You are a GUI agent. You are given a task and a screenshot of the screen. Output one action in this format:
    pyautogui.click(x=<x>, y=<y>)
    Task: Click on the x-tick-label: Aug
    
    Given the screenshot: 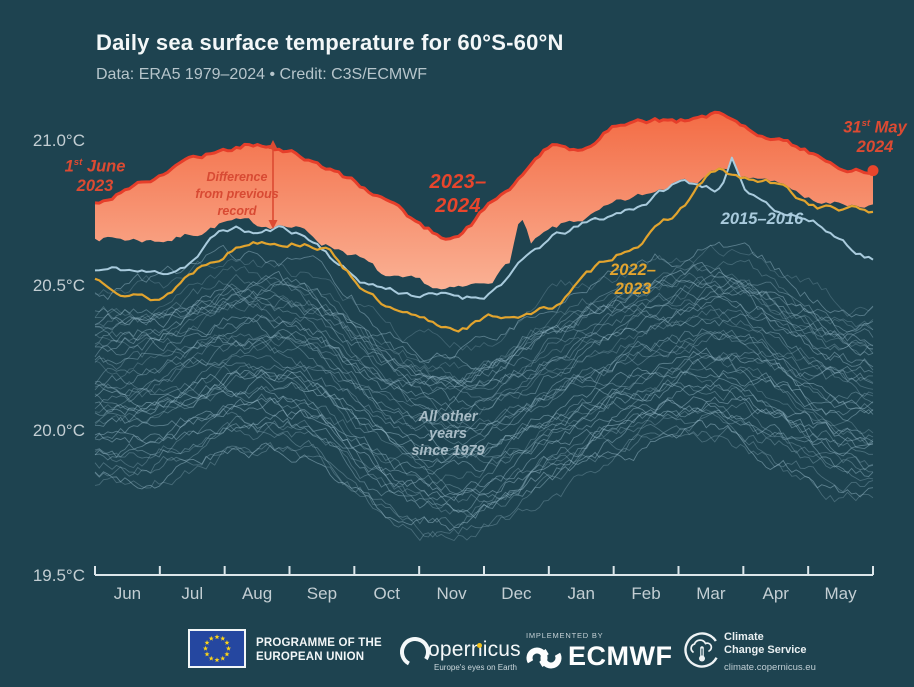 What is the action you would take?
    pyautogui.click(x=257, y=593)
    